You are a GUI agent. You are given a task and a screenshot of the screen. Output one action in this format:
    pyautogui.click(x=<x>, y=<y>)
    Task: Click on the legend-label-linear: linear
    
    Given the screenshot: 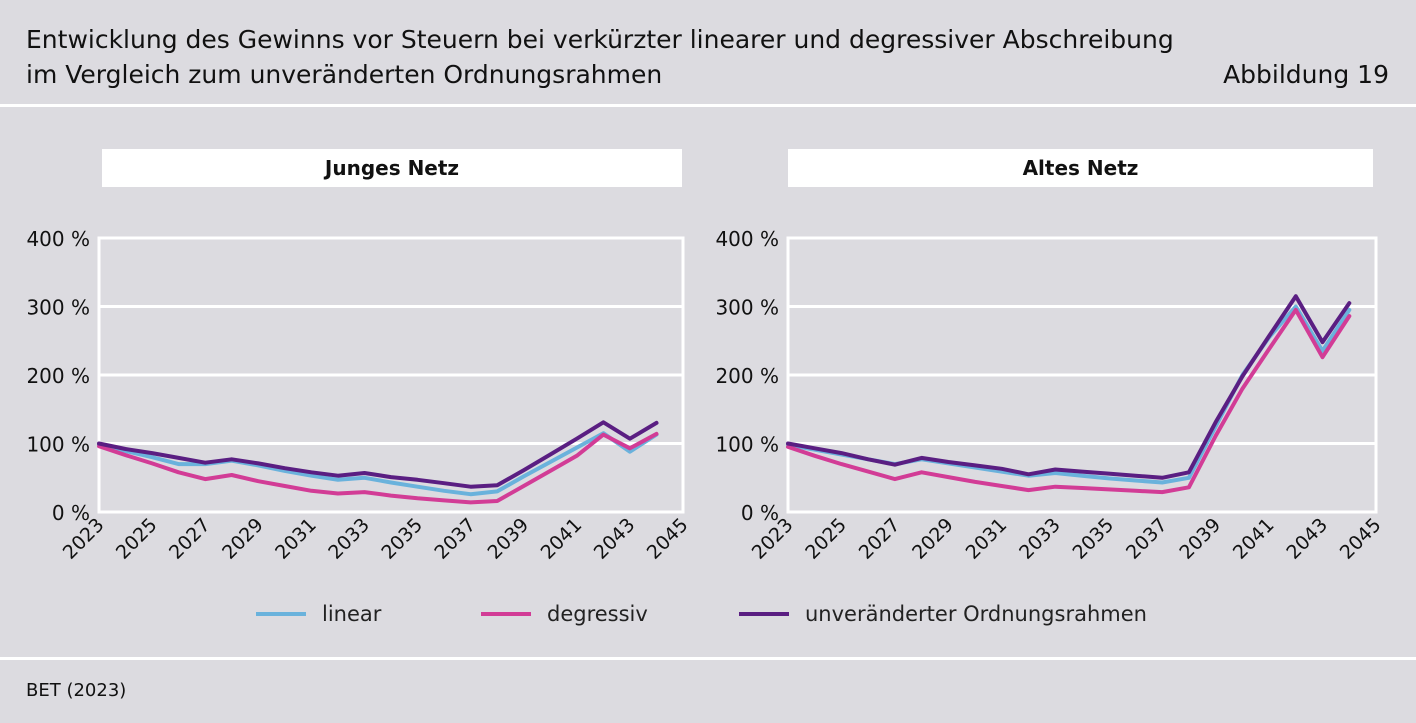 What is the action you would take?
    pyautogui.click(x=352, y=614)
    